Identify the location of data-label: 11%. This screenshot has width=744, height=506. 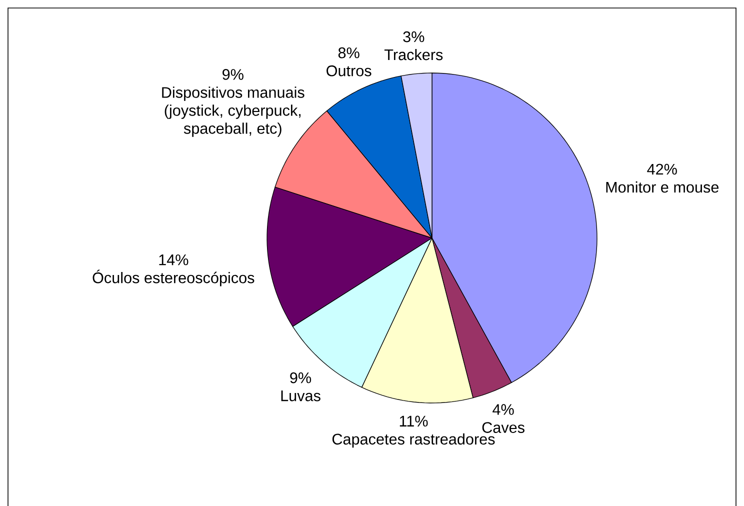
(414, 421).